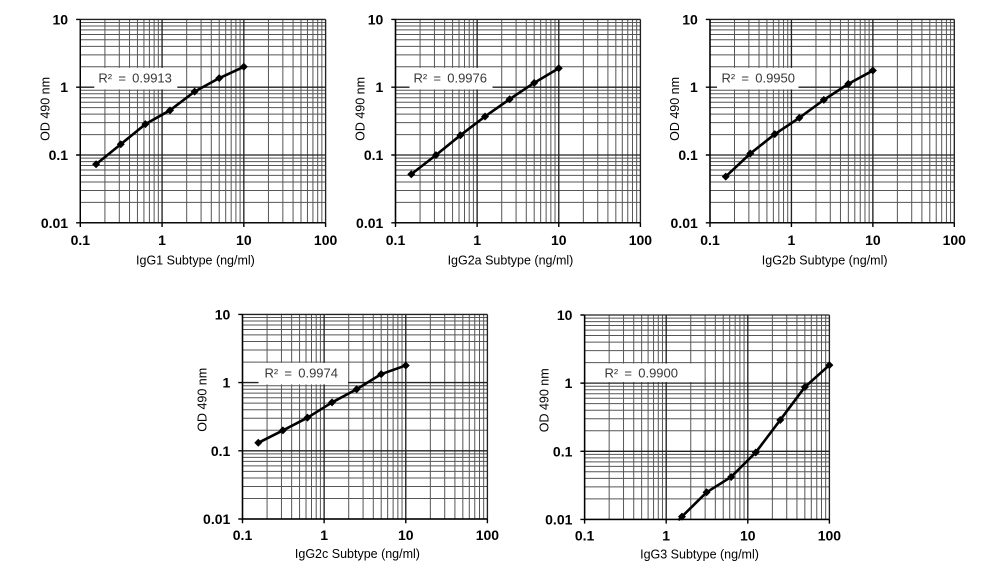  What do you see at coordinates (357, 554) in the screenshot?
I see `svg-text: IgG2c Subtype (ng/ml)` at bounding box center [357, 554].